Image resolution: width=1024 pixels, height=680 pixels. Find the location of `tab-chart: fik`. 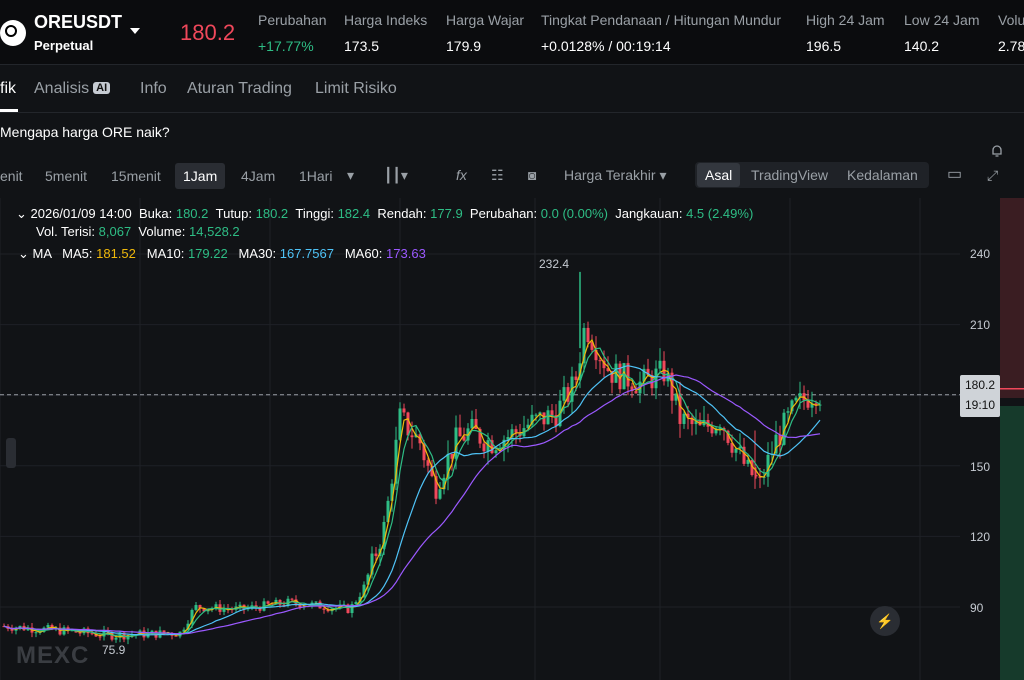

tab-chart: fik is located at coordinates (8, 88).